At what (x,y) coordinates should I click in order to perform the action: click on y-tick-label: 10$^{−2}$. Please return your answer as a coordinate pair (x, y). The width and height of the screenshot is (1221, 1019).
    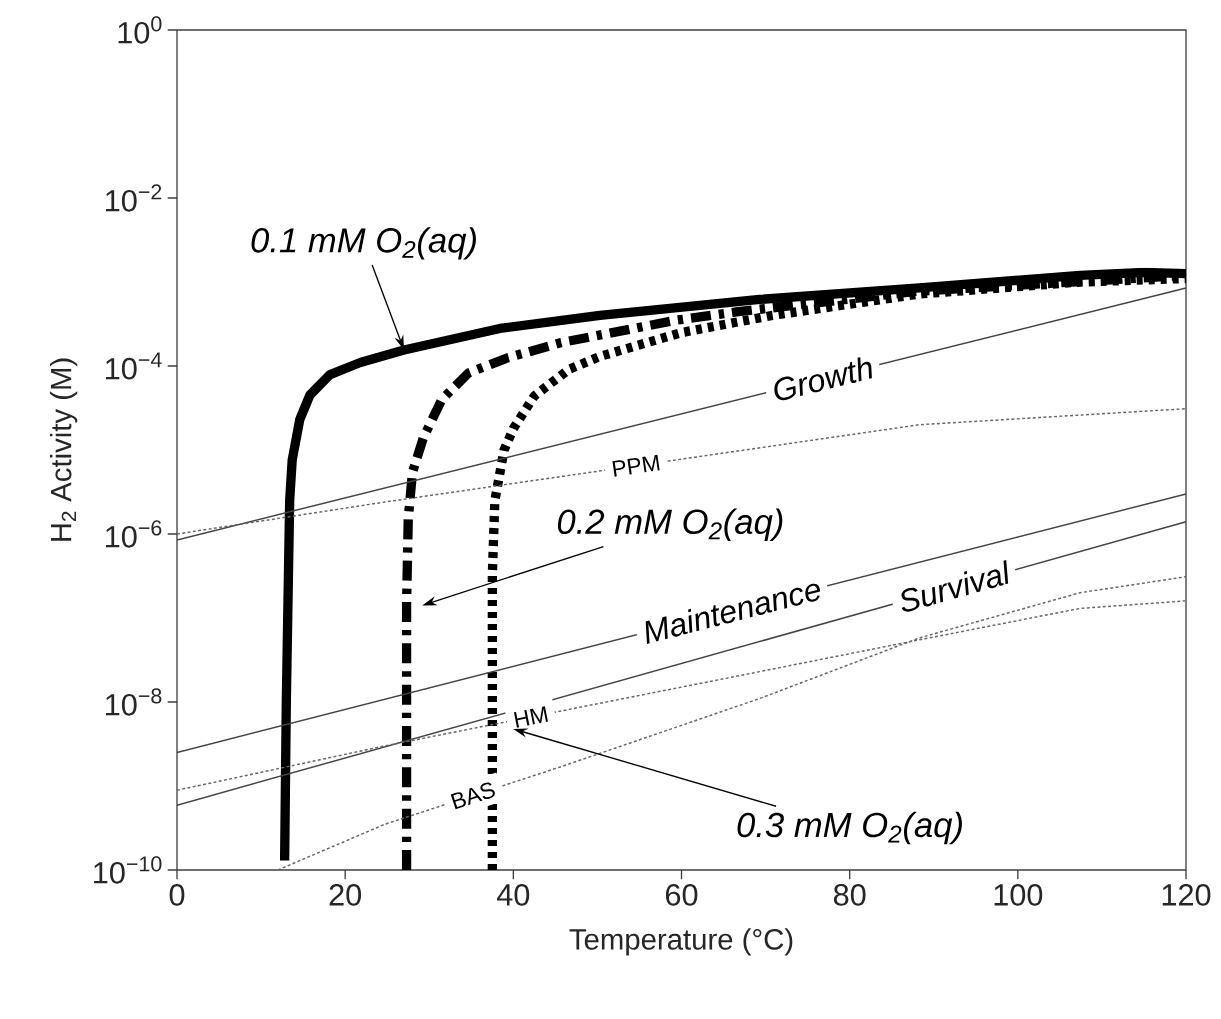
    Looking at the image, I should click on (134, 198).